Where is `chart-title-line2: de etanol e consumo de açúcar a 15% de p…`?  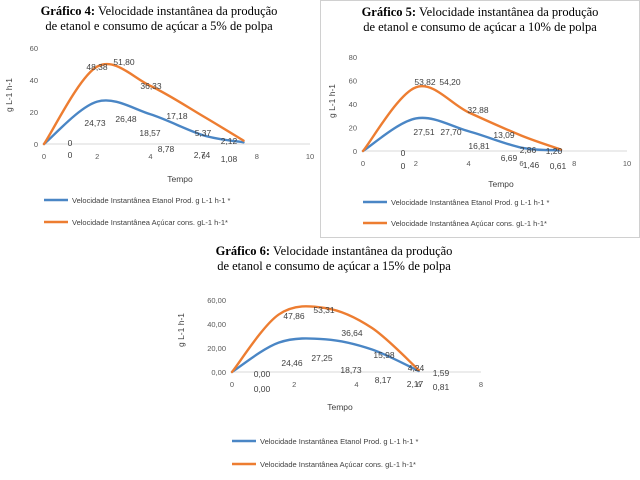
chart-title-line2: de etanol e consumo de açúcar a 15% de p… is located at coordinates (334, 266).